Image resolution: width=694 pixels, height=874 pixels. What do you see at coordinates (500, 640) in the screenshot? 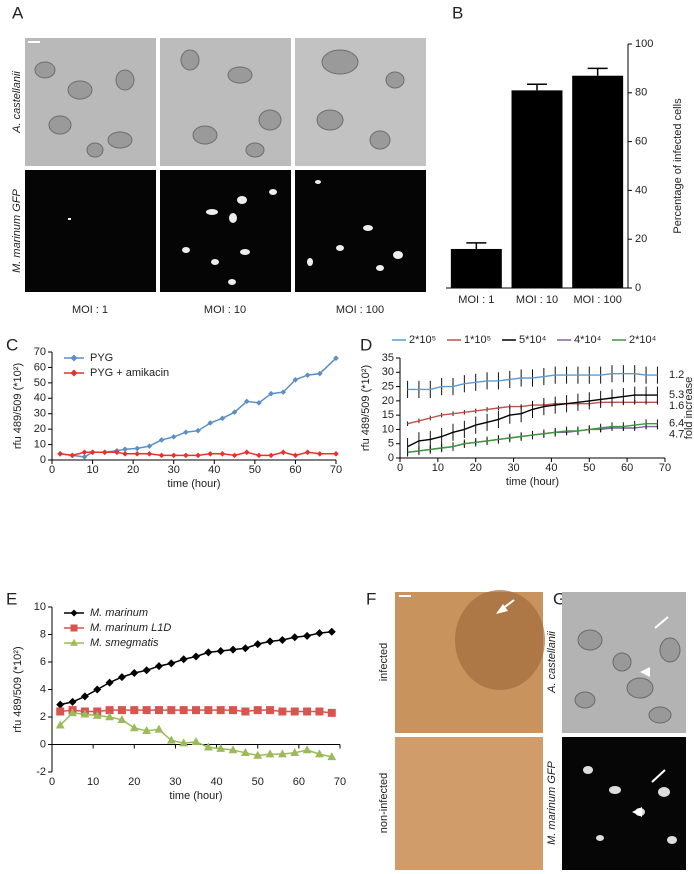
I see `plaque` at bounding box center [500, 640].